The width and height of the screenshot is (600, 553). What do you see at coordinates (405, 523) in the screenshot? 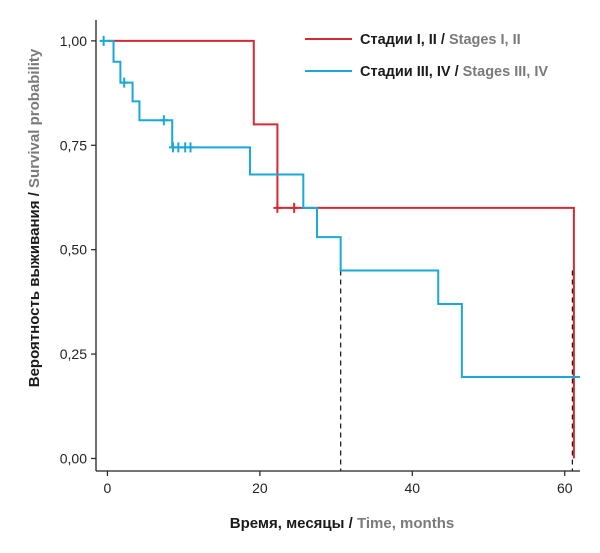
I see `x-axis-label-en: Time, months` at bounding box center [405, 523].